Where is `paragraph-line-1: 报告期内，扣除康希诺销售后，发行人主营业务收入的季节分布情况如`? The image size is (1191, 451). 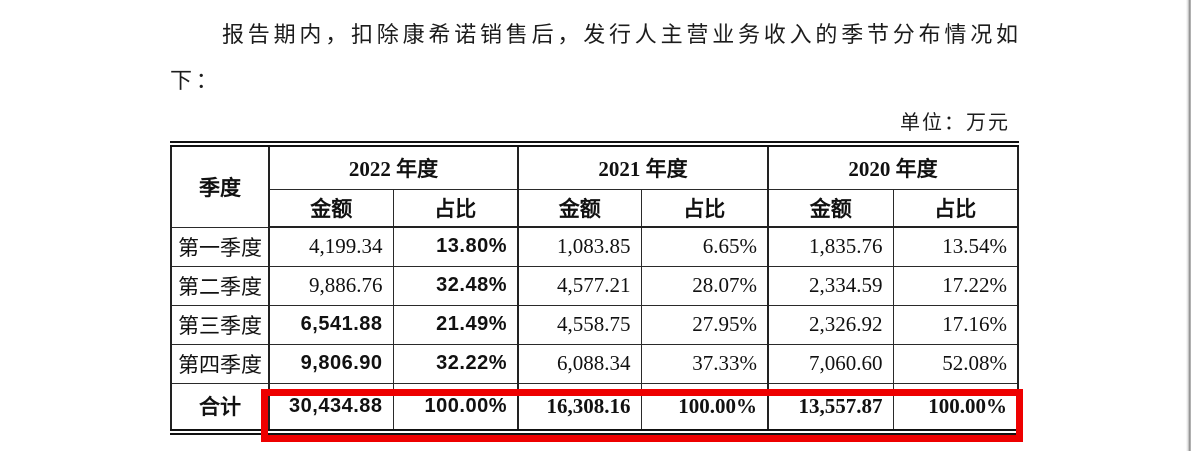
paragraph-line-1: 报告期内，扣除康希诺销售后，发行人主营业务收入的季节分布情况如 is located at coordinates (622, 34).